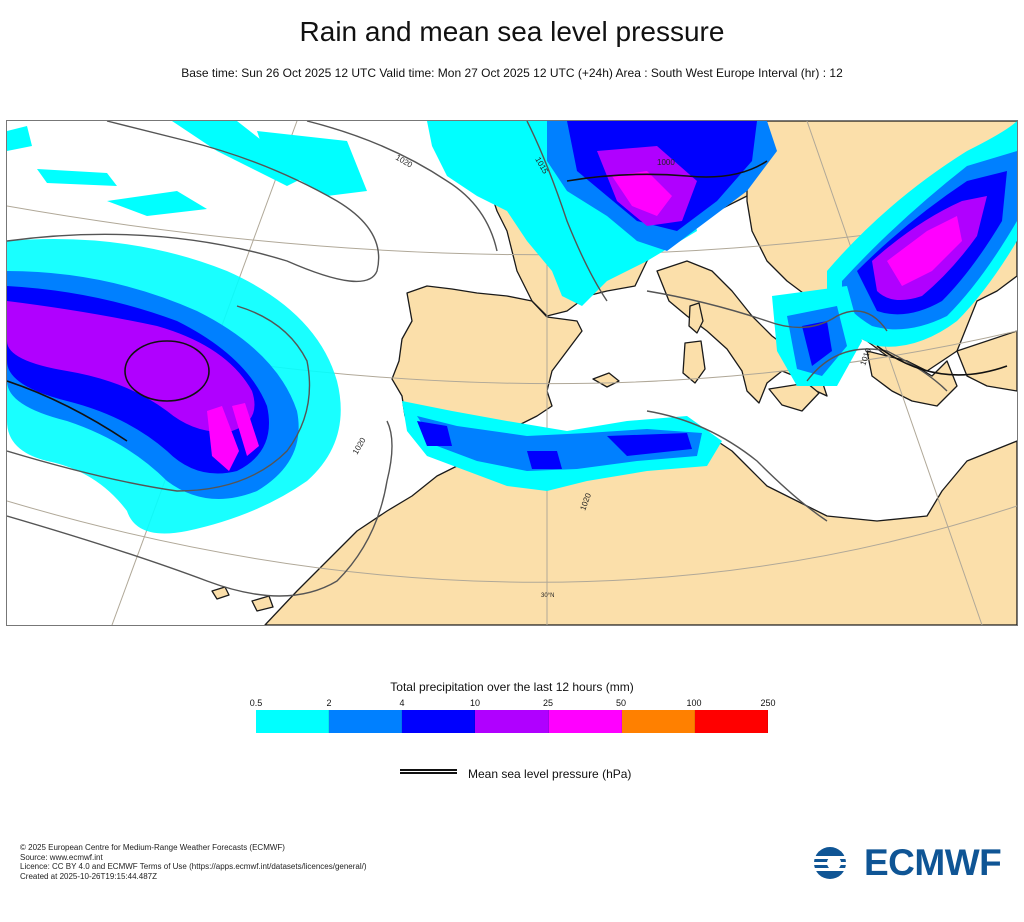 This screenshot has height=922, width=1024. Describe the element at coordinates (694, 362) in the screenshot. I see `land-sardinia` at that location.